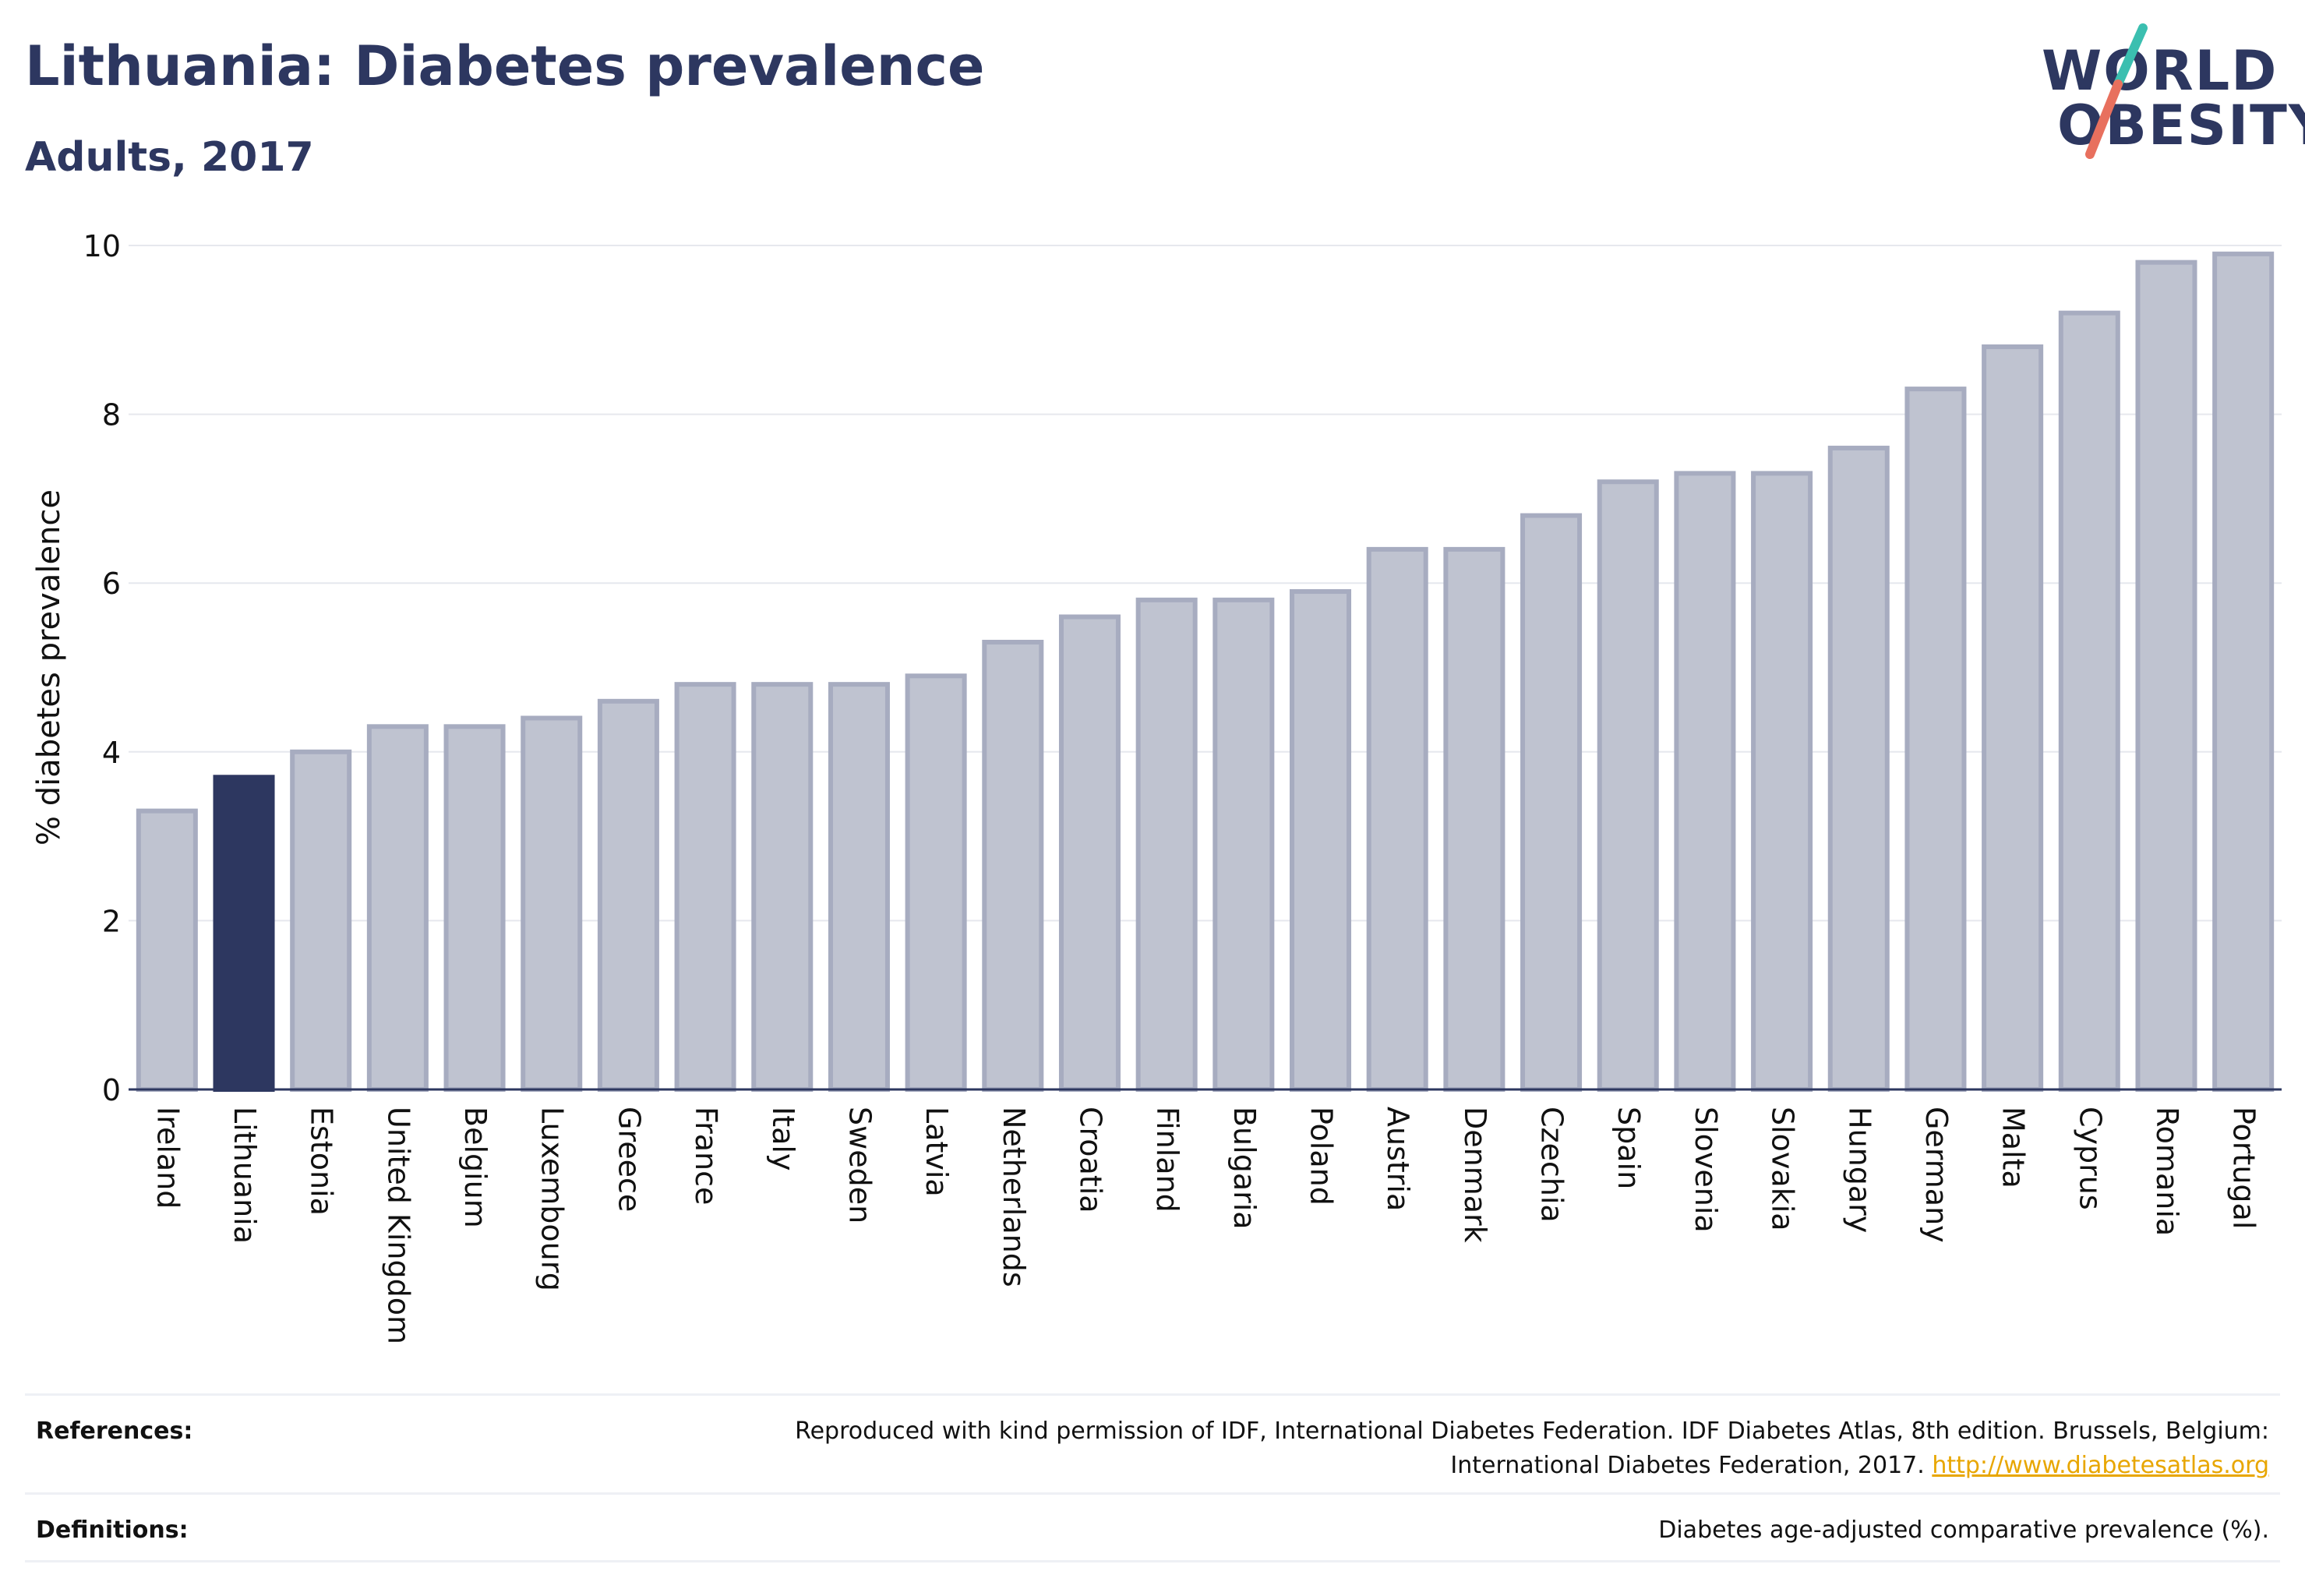 The image size is (2305, 1596). What do you see at coordinates (2166, 676) in the screenshot?
I see `bar-romania` at bounding box center [2166, 676].